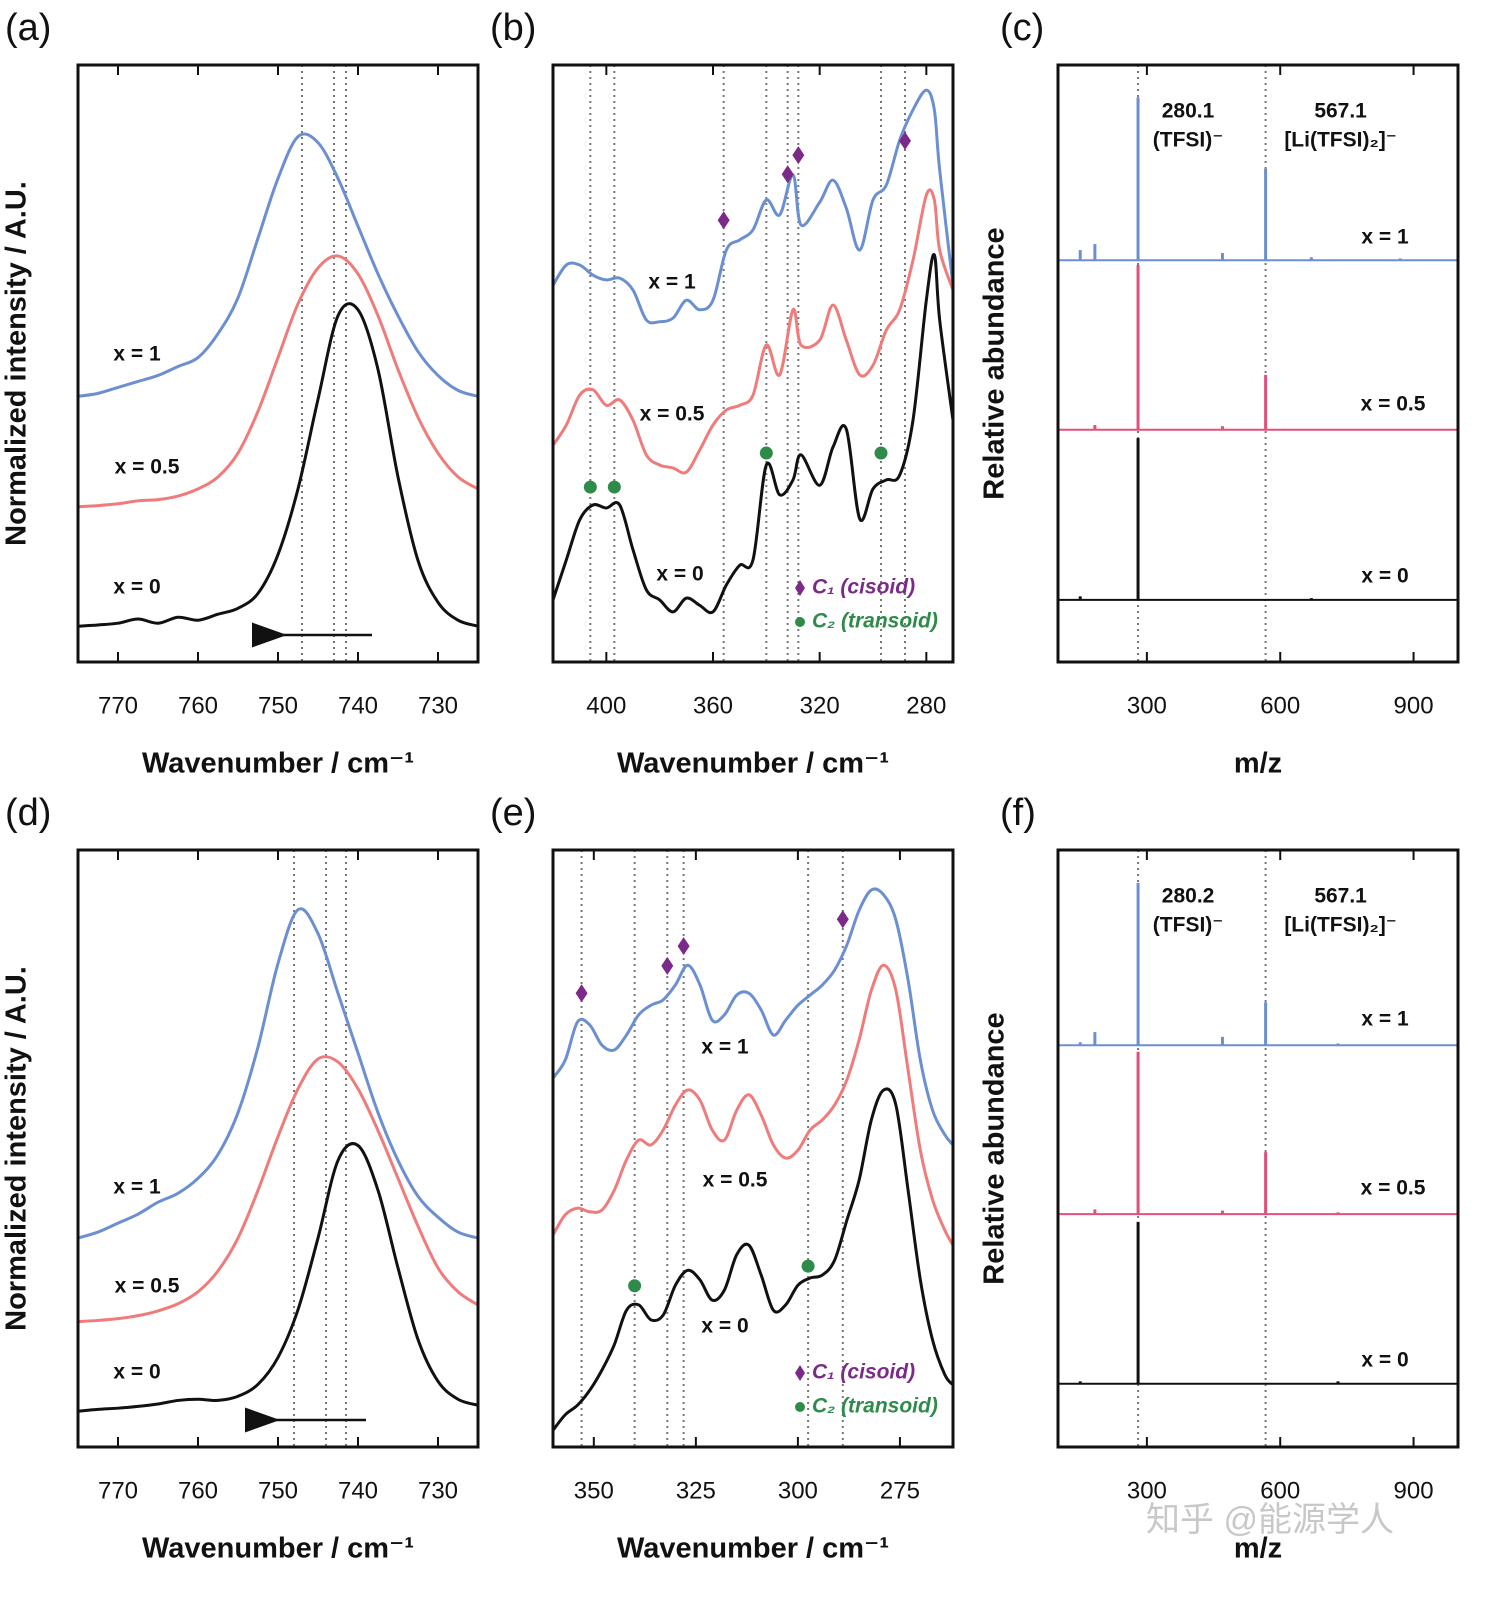  What do you see at coordinates (713, 705) in the screenshot?
I see `x-tick-label: 360` at bounding box center [713, 705].